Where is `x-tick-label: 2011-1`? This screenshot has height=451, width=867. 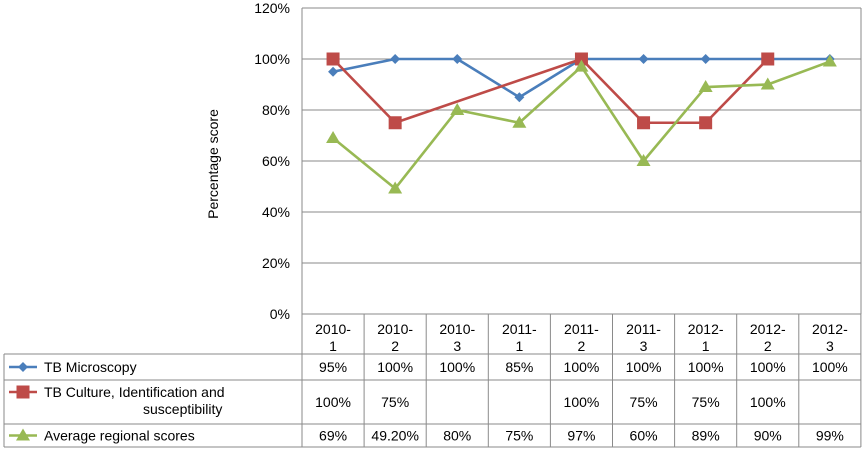
x-tick-label: 2011-1 is located at coordinates (519, 337).